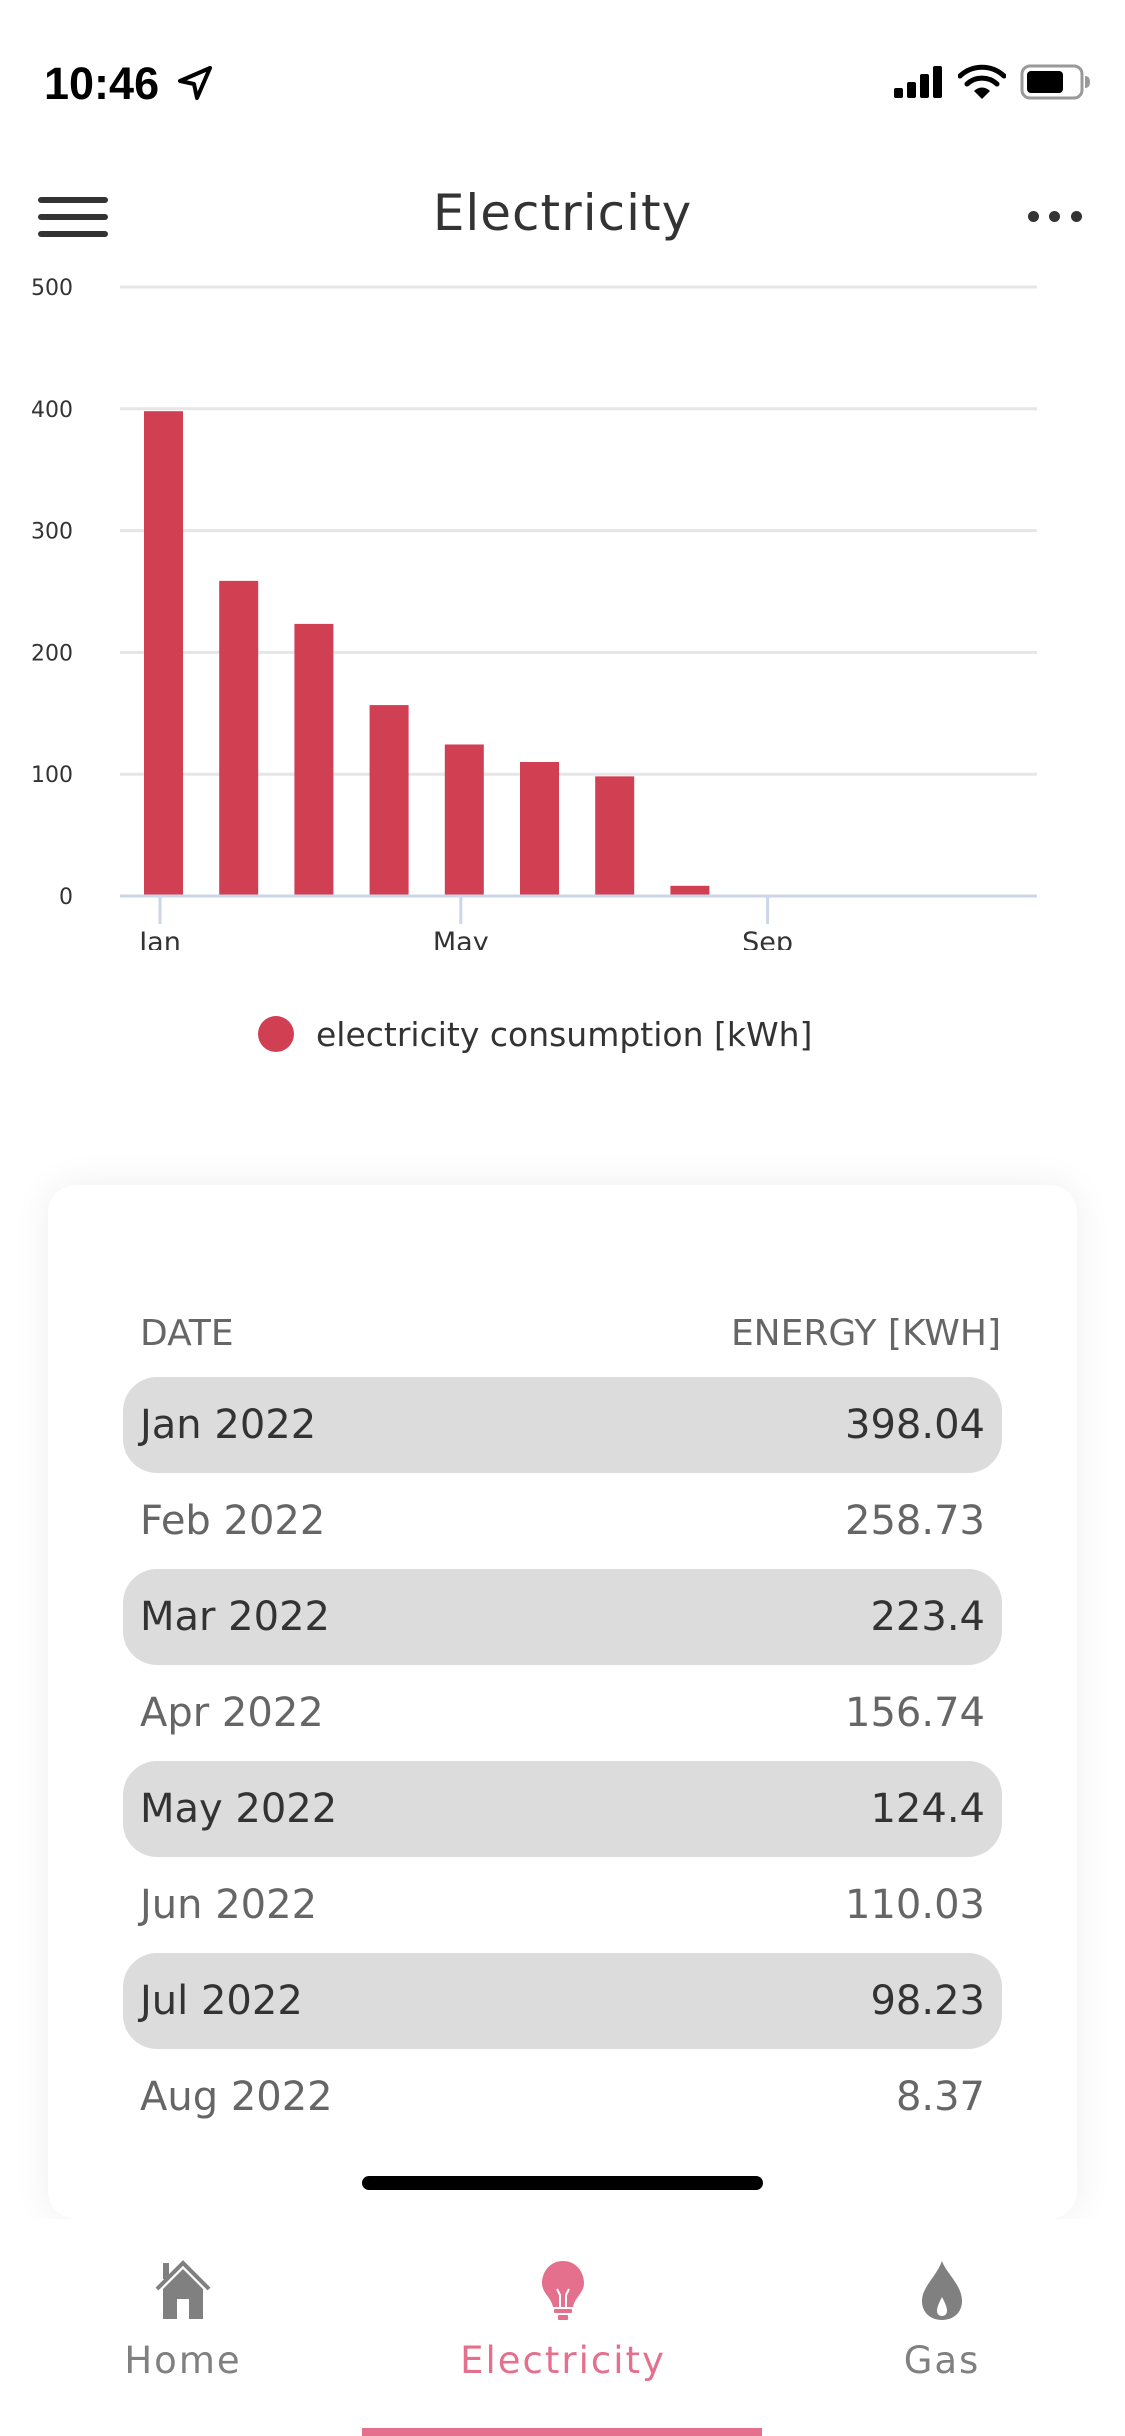 Image resolution: width=1125 pixels, height=2436 pixels. Describe the element at coordinates (915, 1521) in the screenshot. I see `row-energy: 258.73` at that location.